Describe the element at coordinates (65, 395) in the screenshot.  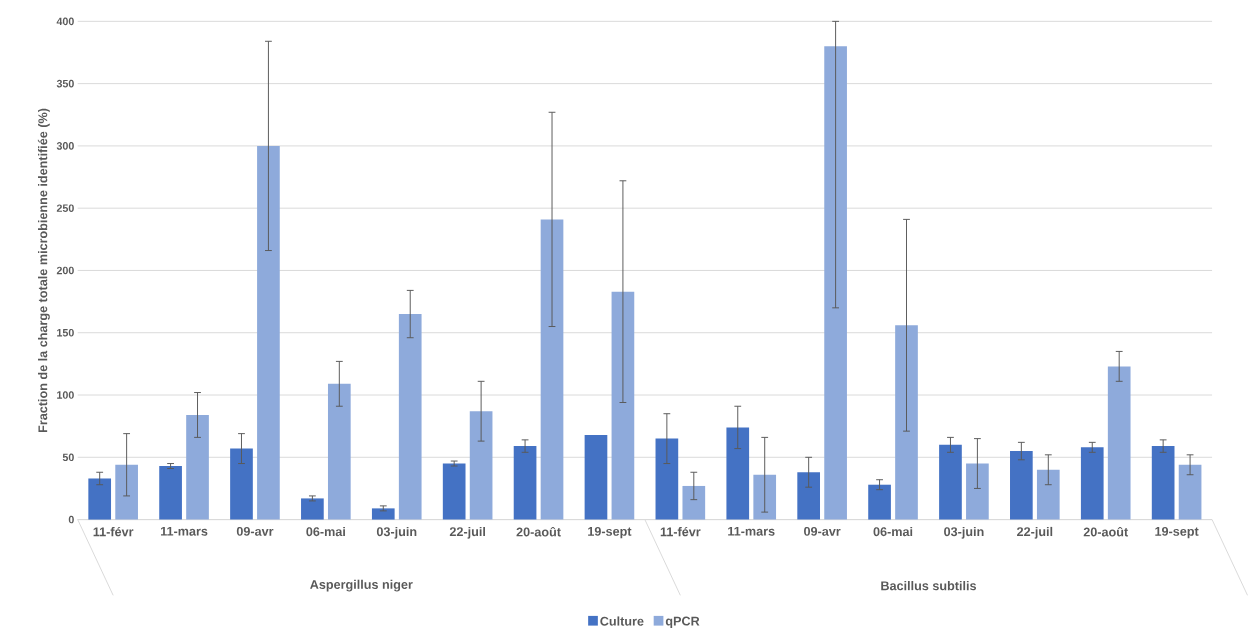
I see `y-tick-label: 100` at that location.